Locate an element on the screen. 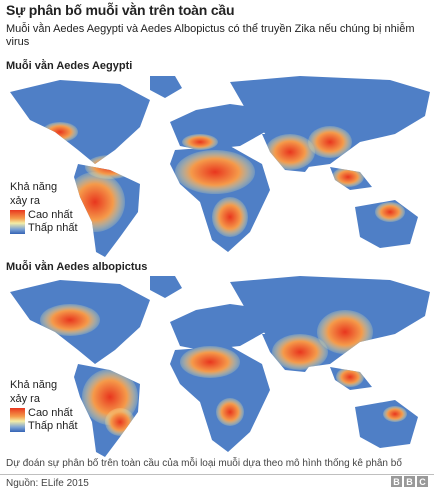 The image size is (434, 492). page-title: Sự phân bố muỗi vằn trên toàn cầu is located at coordinates (120, 10).